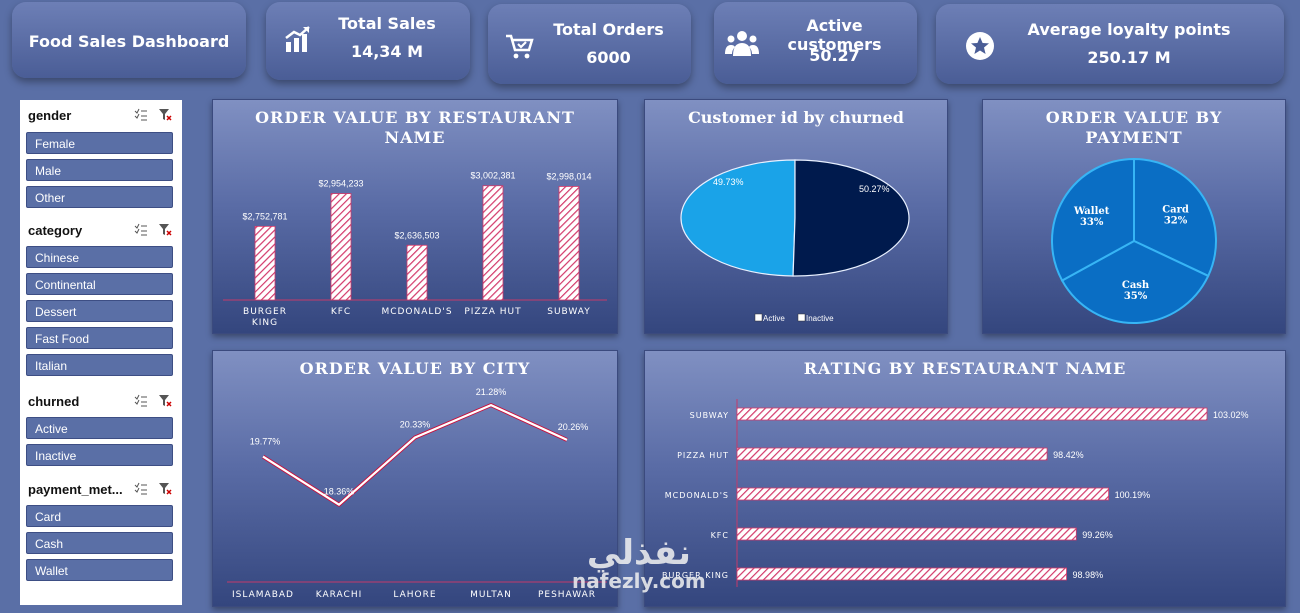 This screenshot has width=1300, height=613. What do you see at coordinates (99, 365) in the screenshot?
I see `slicer-item-italian: Italian` at bounding box center [99, 365].